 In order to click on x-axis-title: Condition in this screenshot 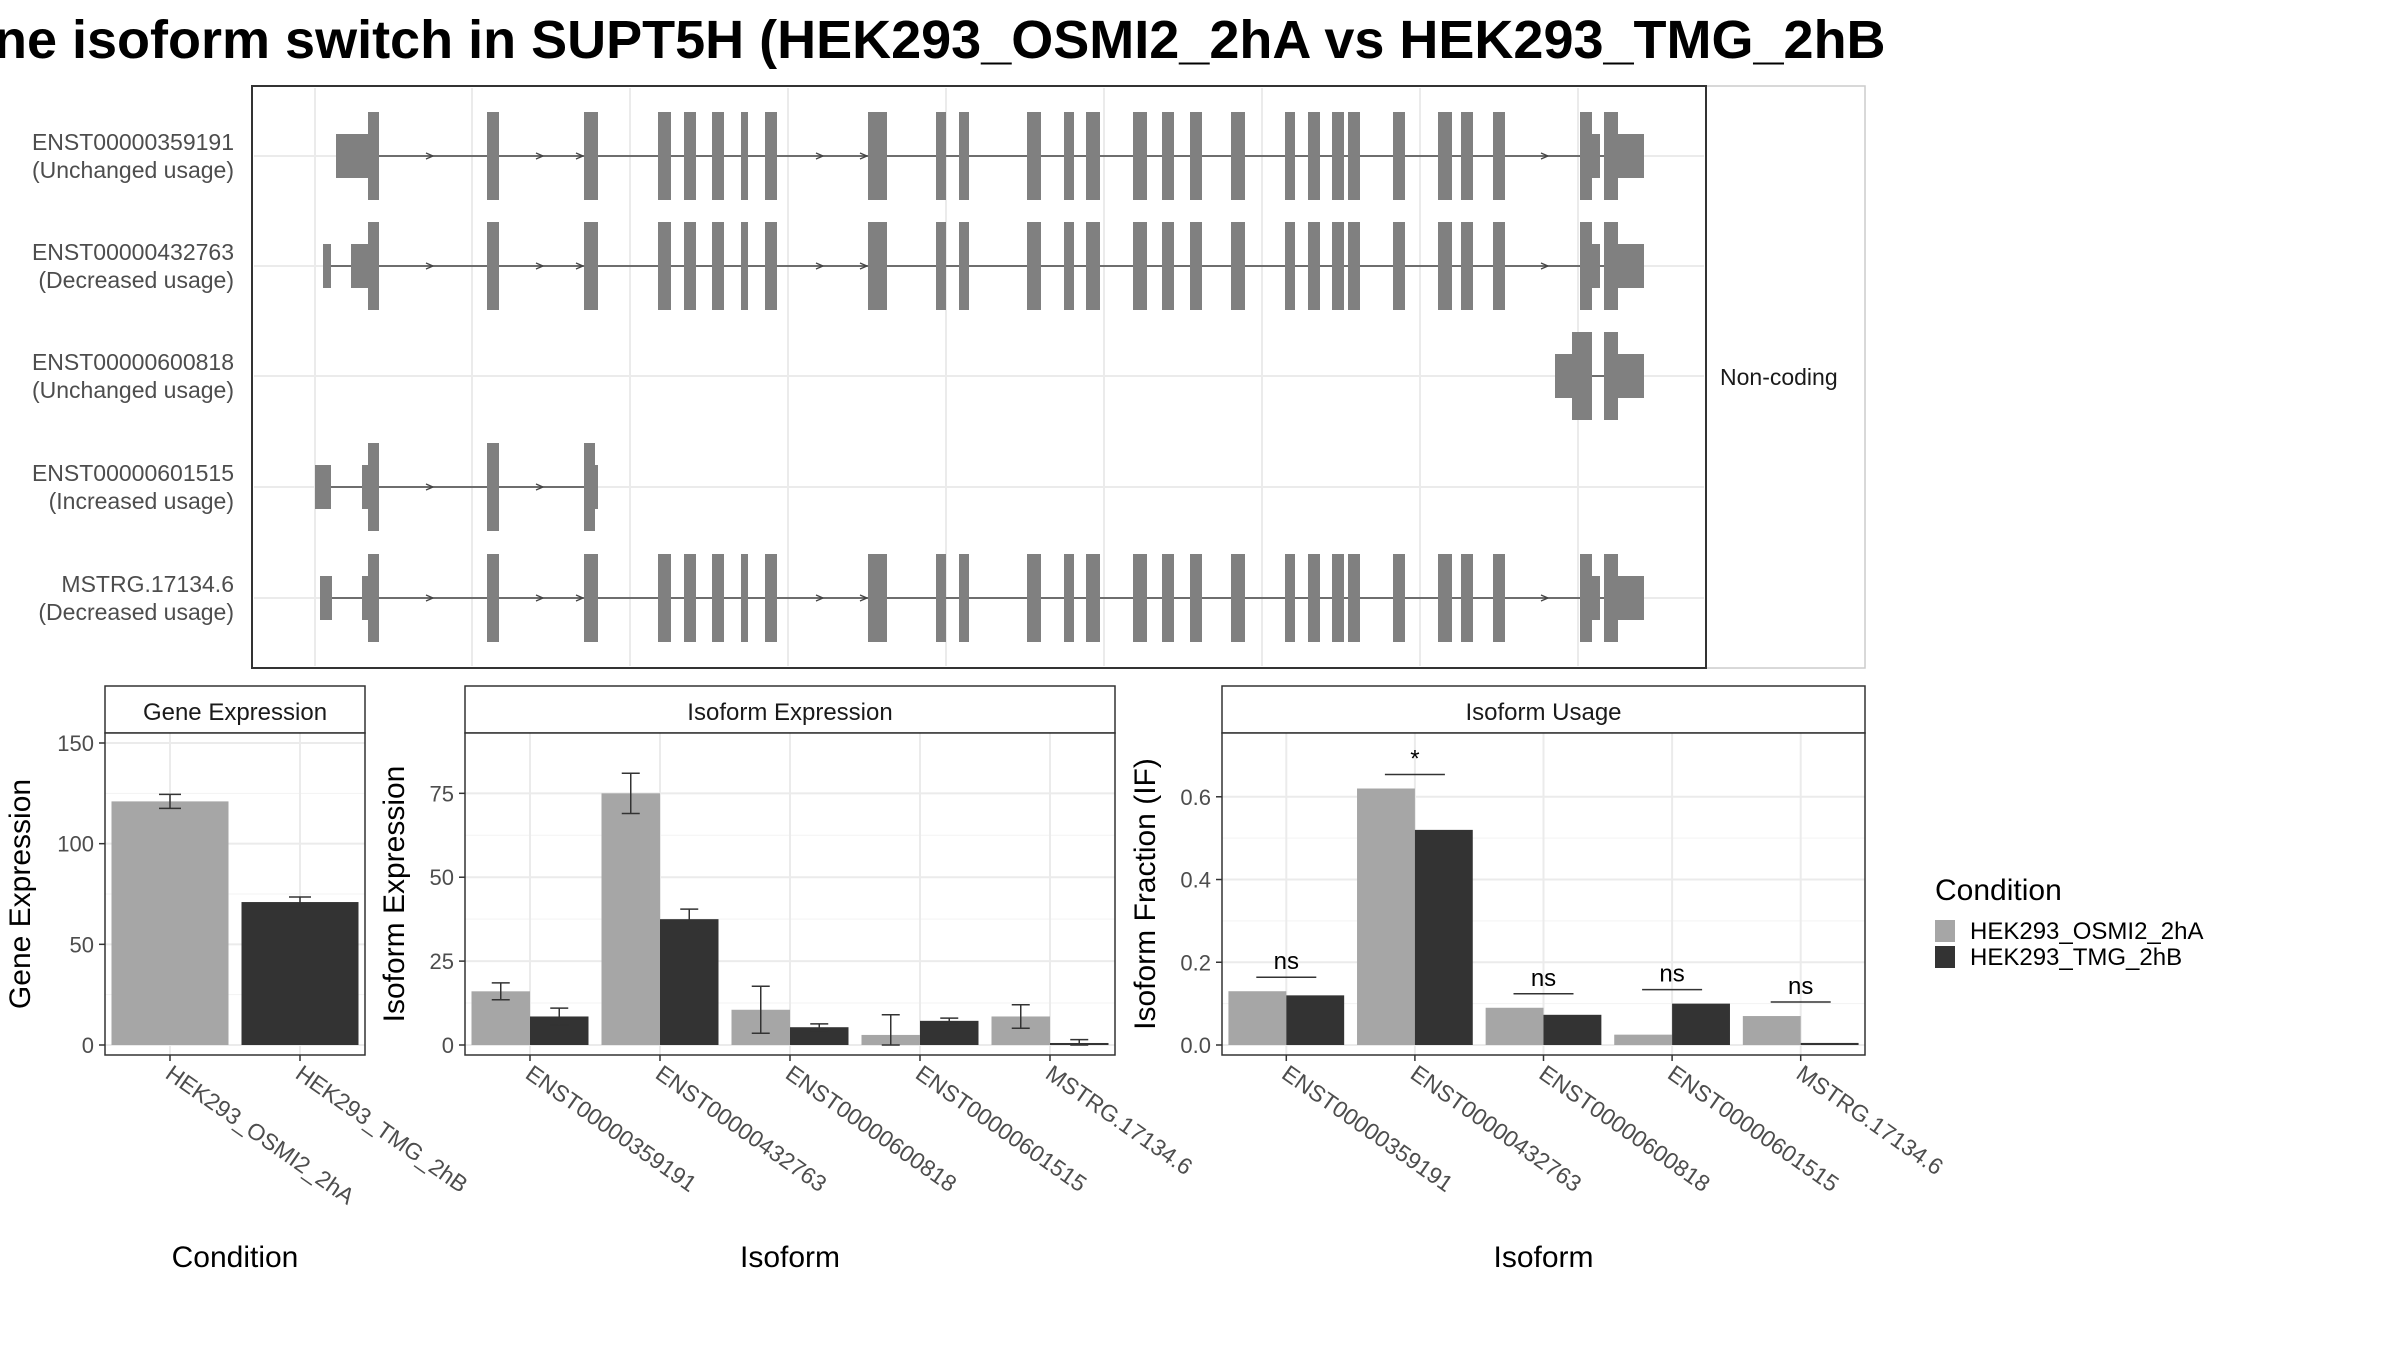, I will do `click(235, 1257)`.